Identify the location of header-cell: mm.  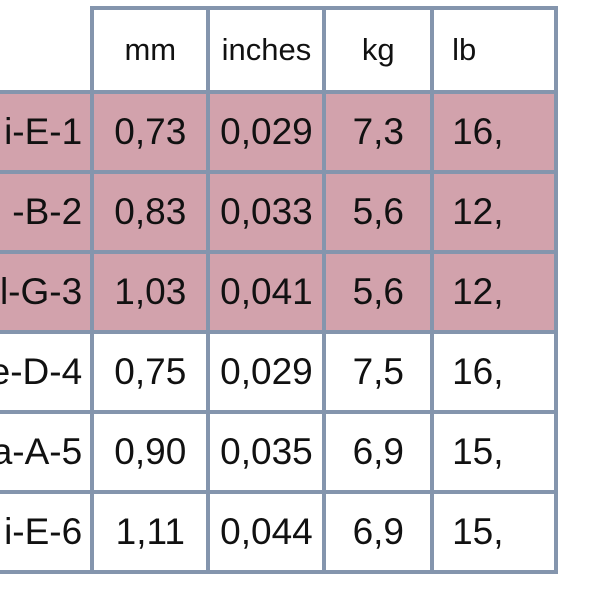
(150, 50).